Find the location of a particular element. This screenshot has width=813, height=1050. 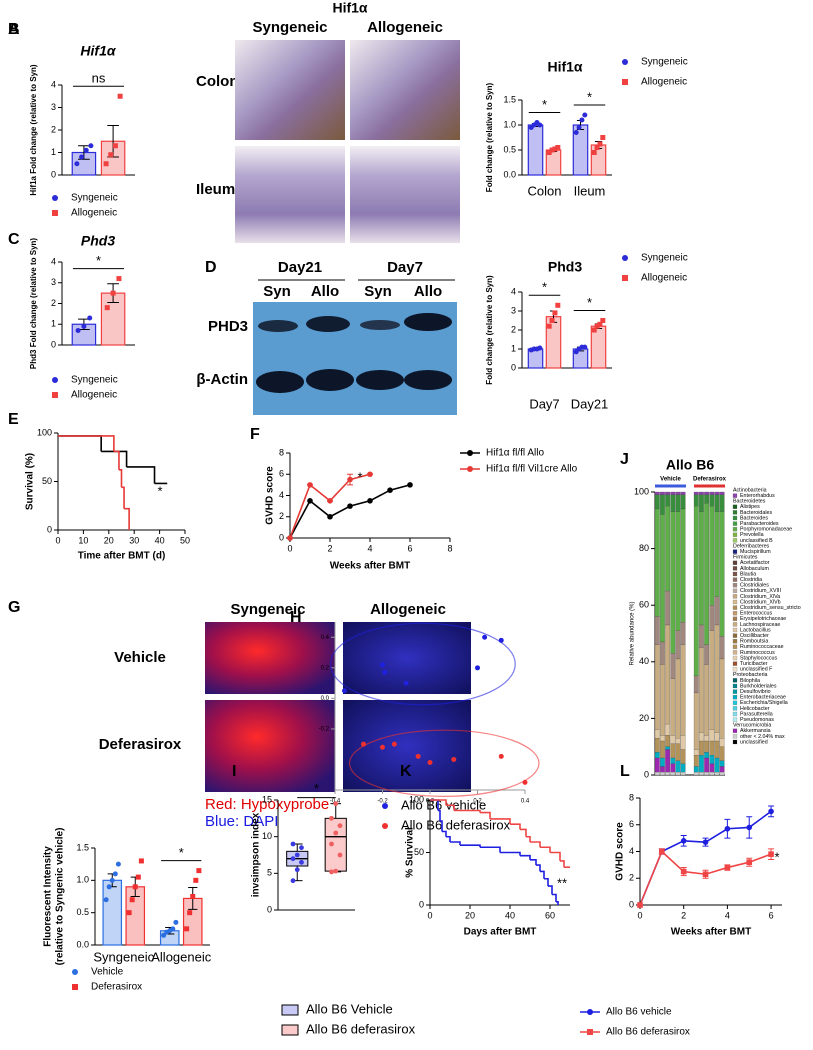

legend-label: Hif1α fl/fl Allo is located at coordinates (515, 453).